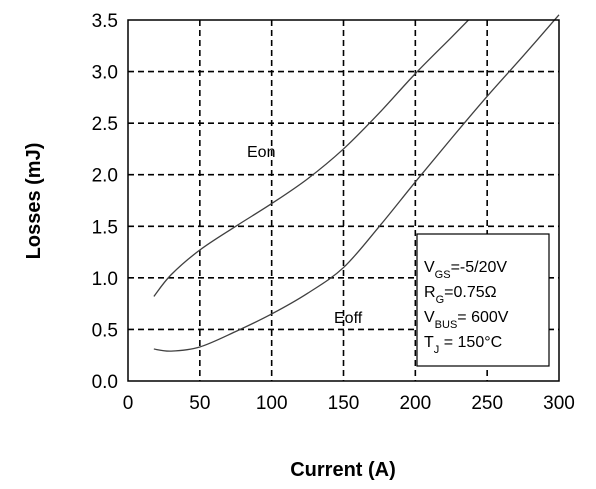 This screenshot has height=489, width=596. What do you see at coordinates (105, 176) in the screenshot?
I see `y-tick-label: 2.0` at bounding box center [105, 176].